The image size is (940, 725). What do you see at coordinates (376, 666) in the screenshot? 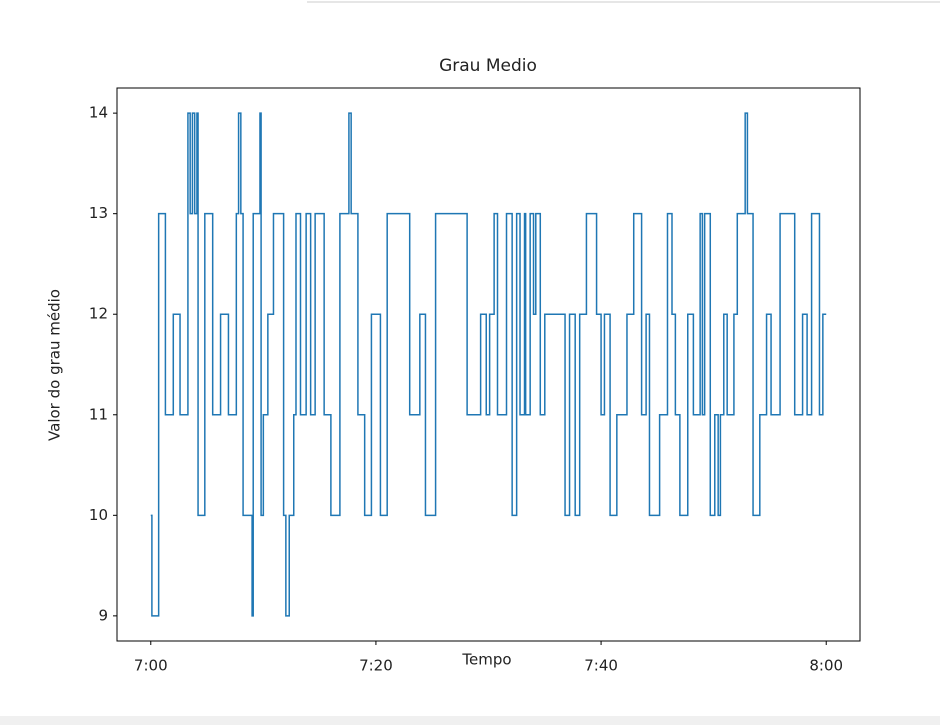
I see `x-tick-label: 7:20` at bounding box center [376, 666].